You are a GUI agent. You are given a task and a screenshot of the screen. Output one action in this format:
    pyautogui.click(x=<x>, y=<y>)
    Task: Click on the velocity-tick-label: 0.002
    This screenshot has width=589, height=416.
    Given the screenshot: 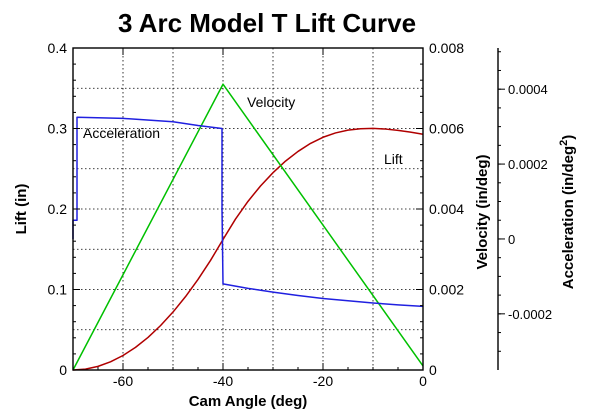 What is the action you would take?
    pyautogui.click(x=446, y=290)
    